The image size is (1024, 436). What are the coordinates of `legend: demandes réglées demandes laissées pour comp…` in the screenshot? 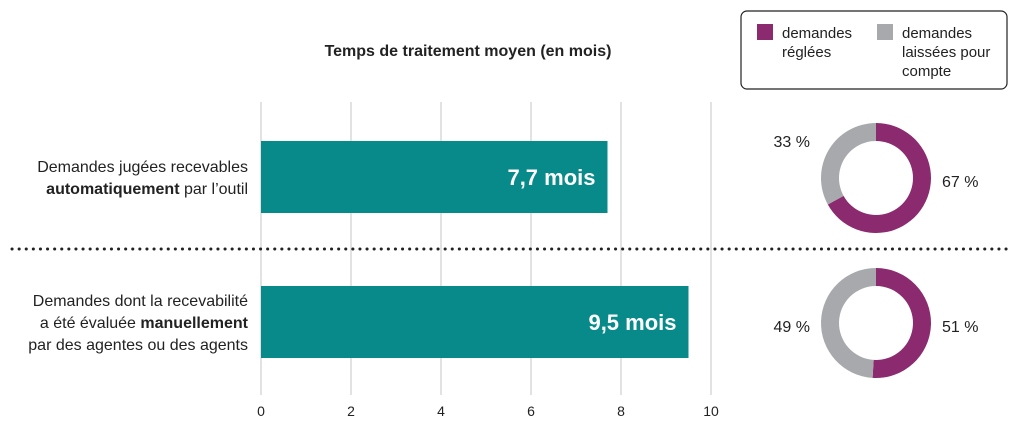 It's located at (874, 50).